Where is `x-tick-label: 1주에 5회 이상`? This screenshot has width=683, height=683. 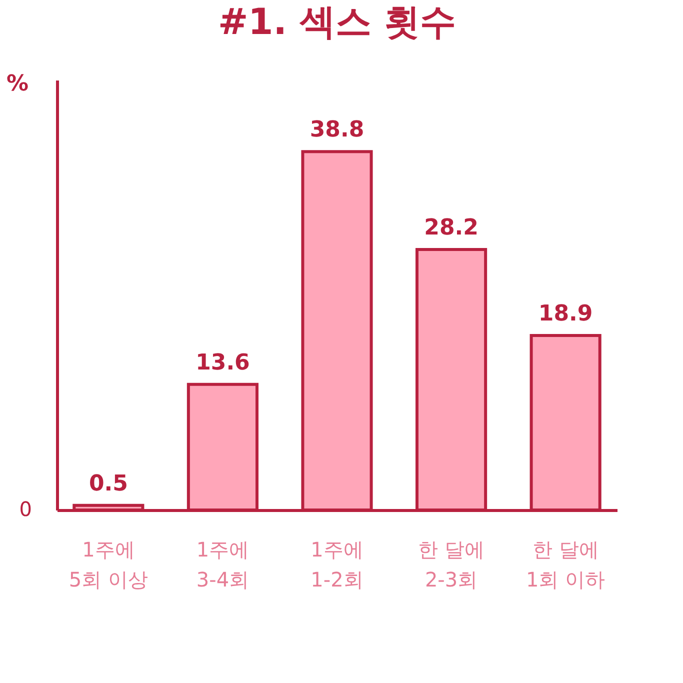
x-tick-label: 1주에 5회 이상 is located at coordinates (108, 565).